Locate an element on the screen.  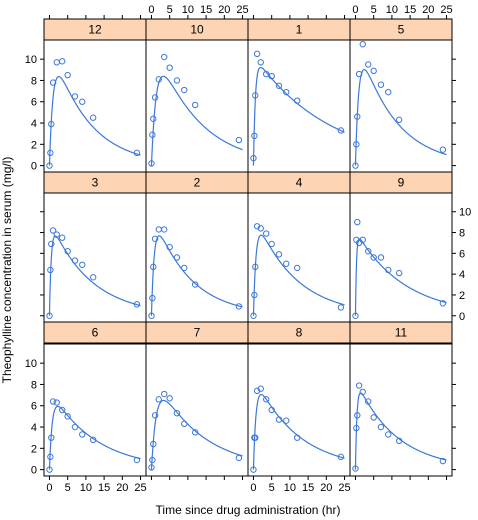
panel-subject-4: 4 is located at coordinates (299, 247).